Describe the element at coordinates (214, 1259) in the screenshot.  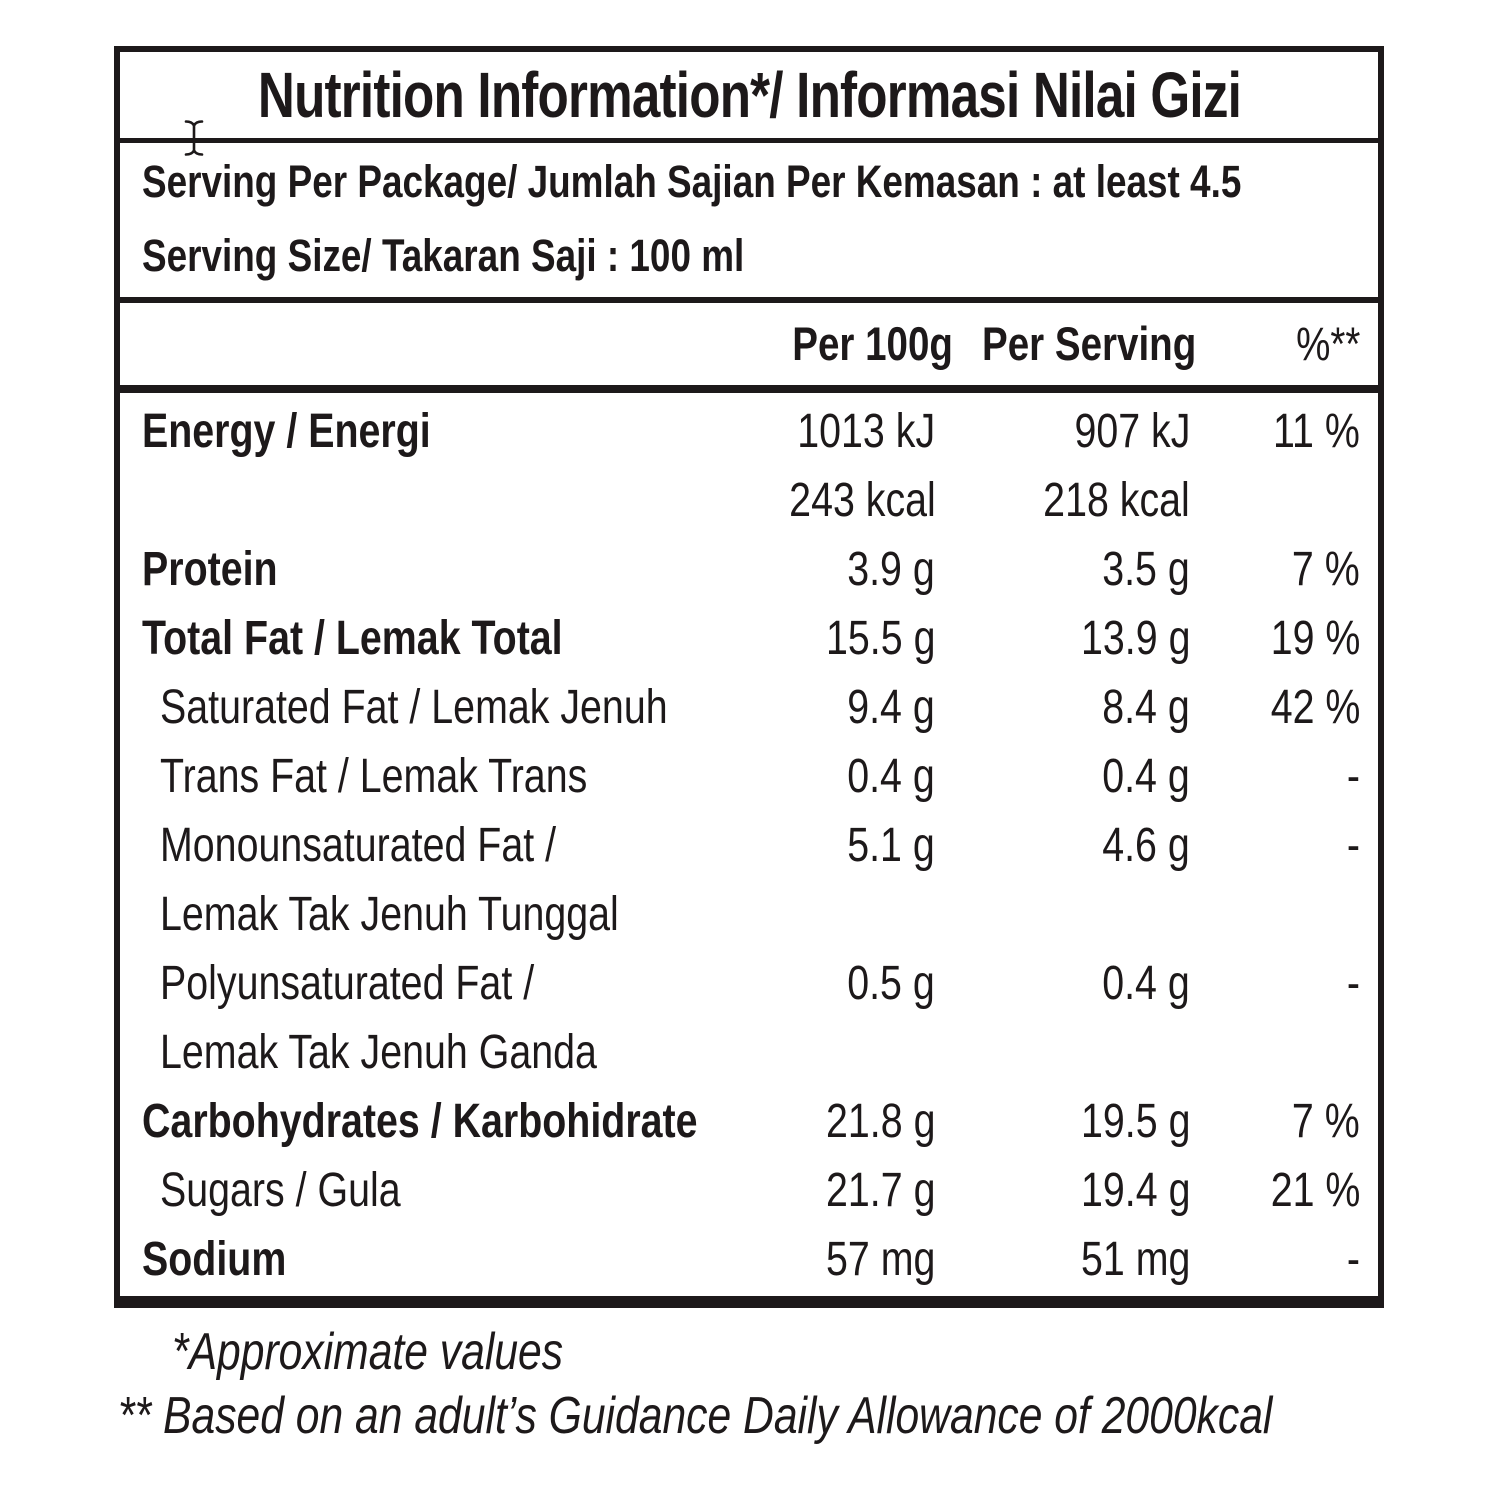
I see `nutrient-name: Sodium` at that location.